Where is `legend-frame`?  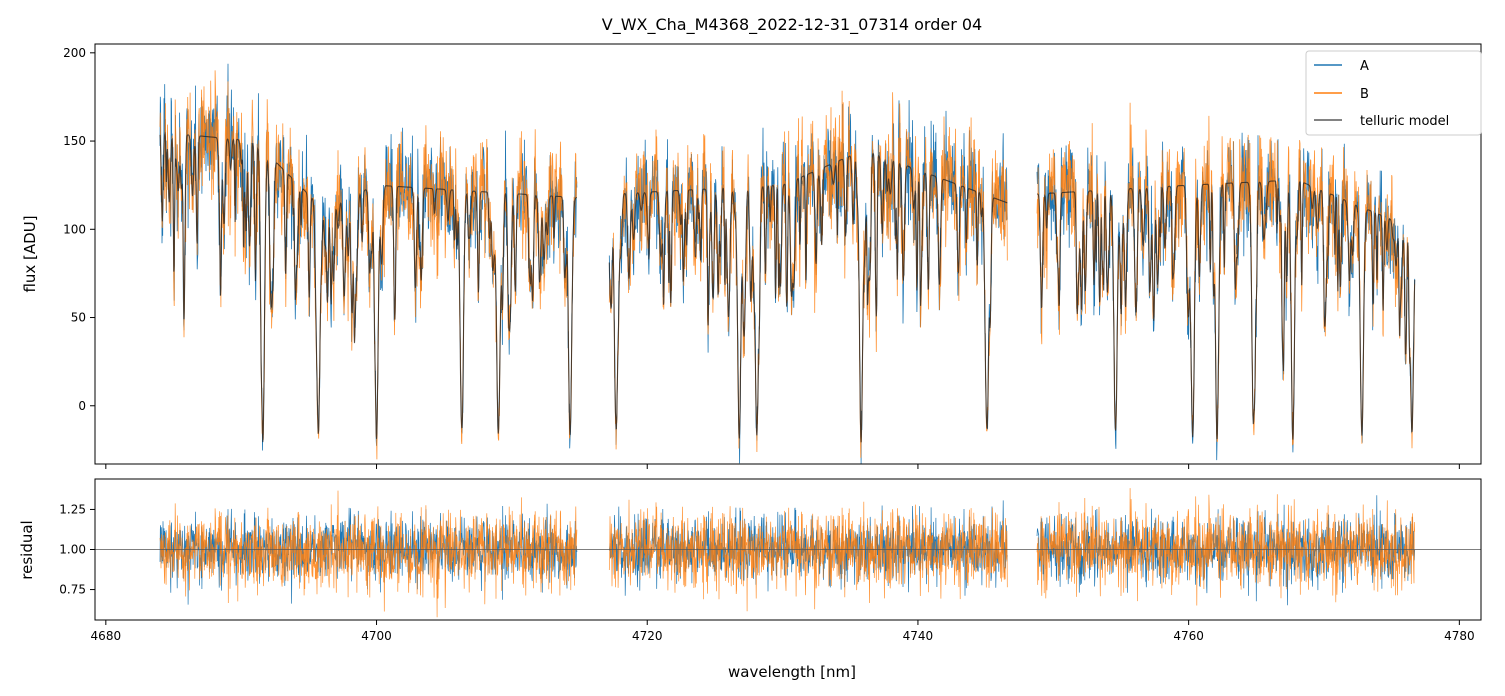
legend-frame is located at coordinates (1393, 93).